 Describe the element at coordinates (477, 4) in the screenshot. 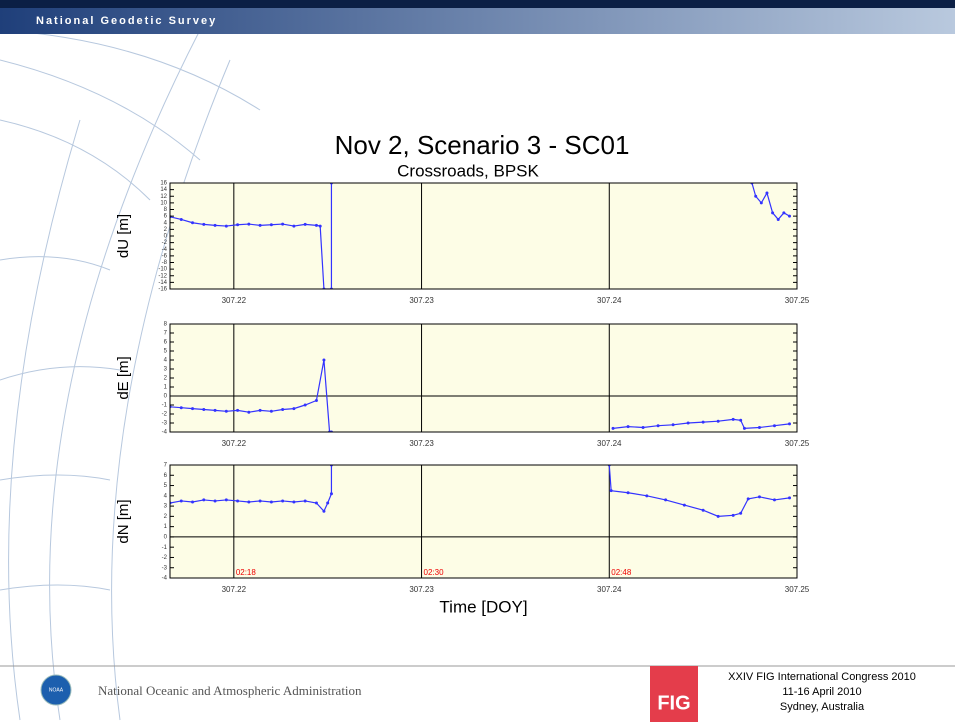

I see `header-top` at that location.